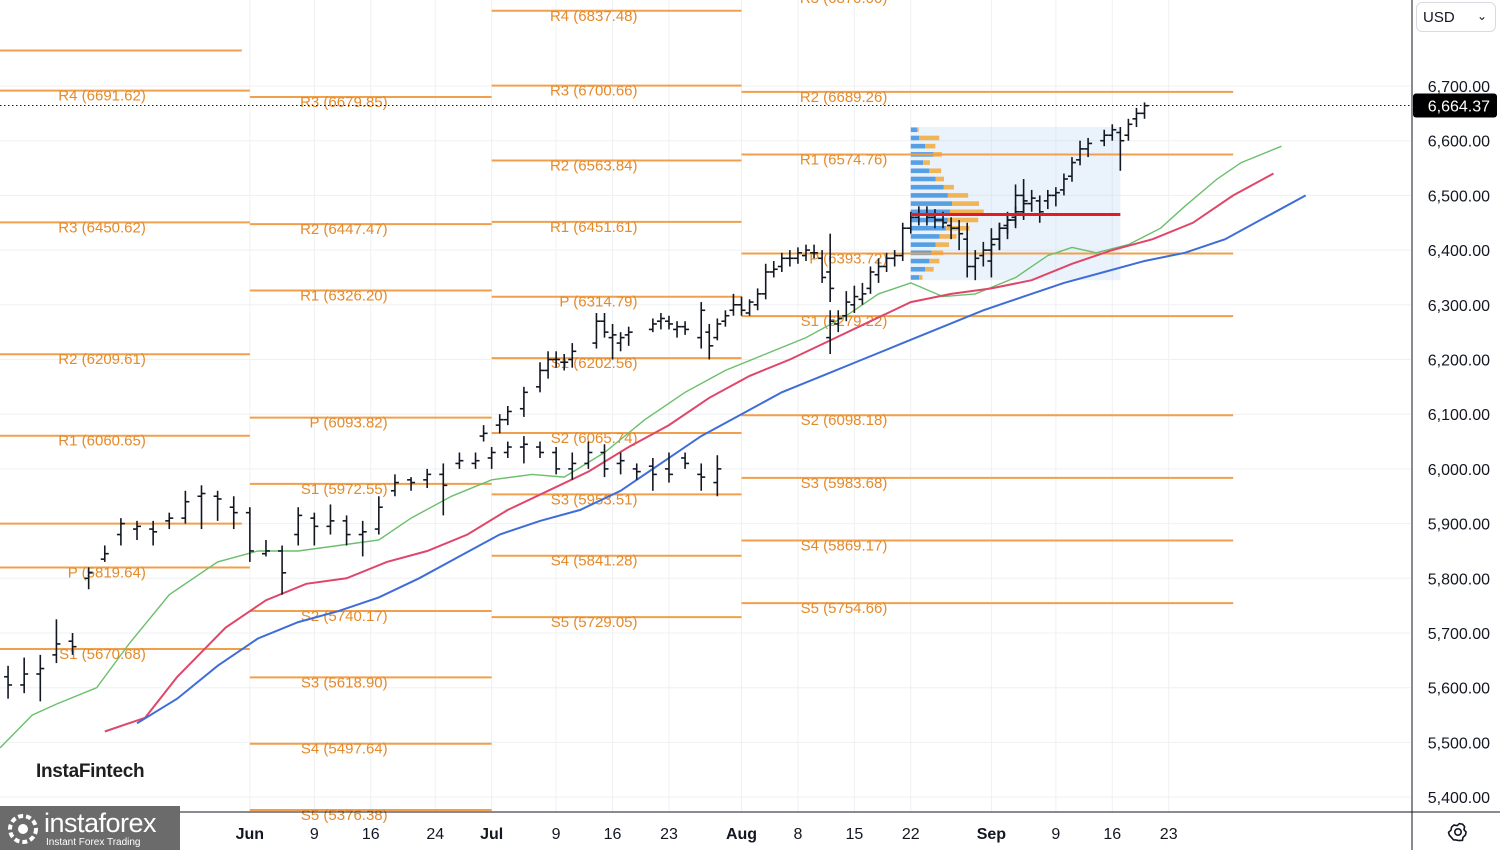 This screenshot has width=1500, height=850. What do you see at coordinates (344, 682) in the screenshot?
I see `pivot-label: S3 (5618.90)` at bounding box center [344, 682].